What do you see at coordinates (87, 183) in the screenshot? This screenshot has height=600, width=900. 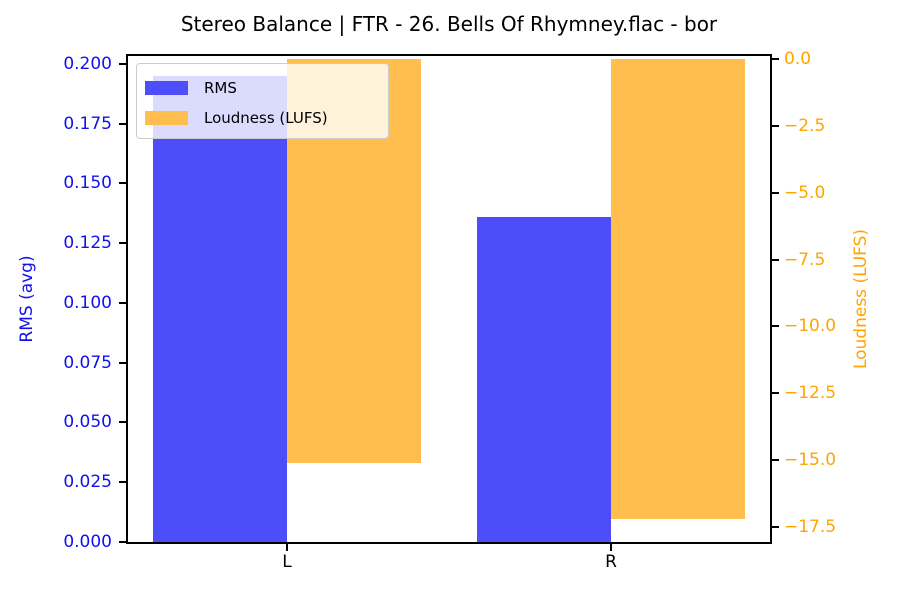 I see `left-y-tick-label: 0.150` at bounding box center [87, 183].